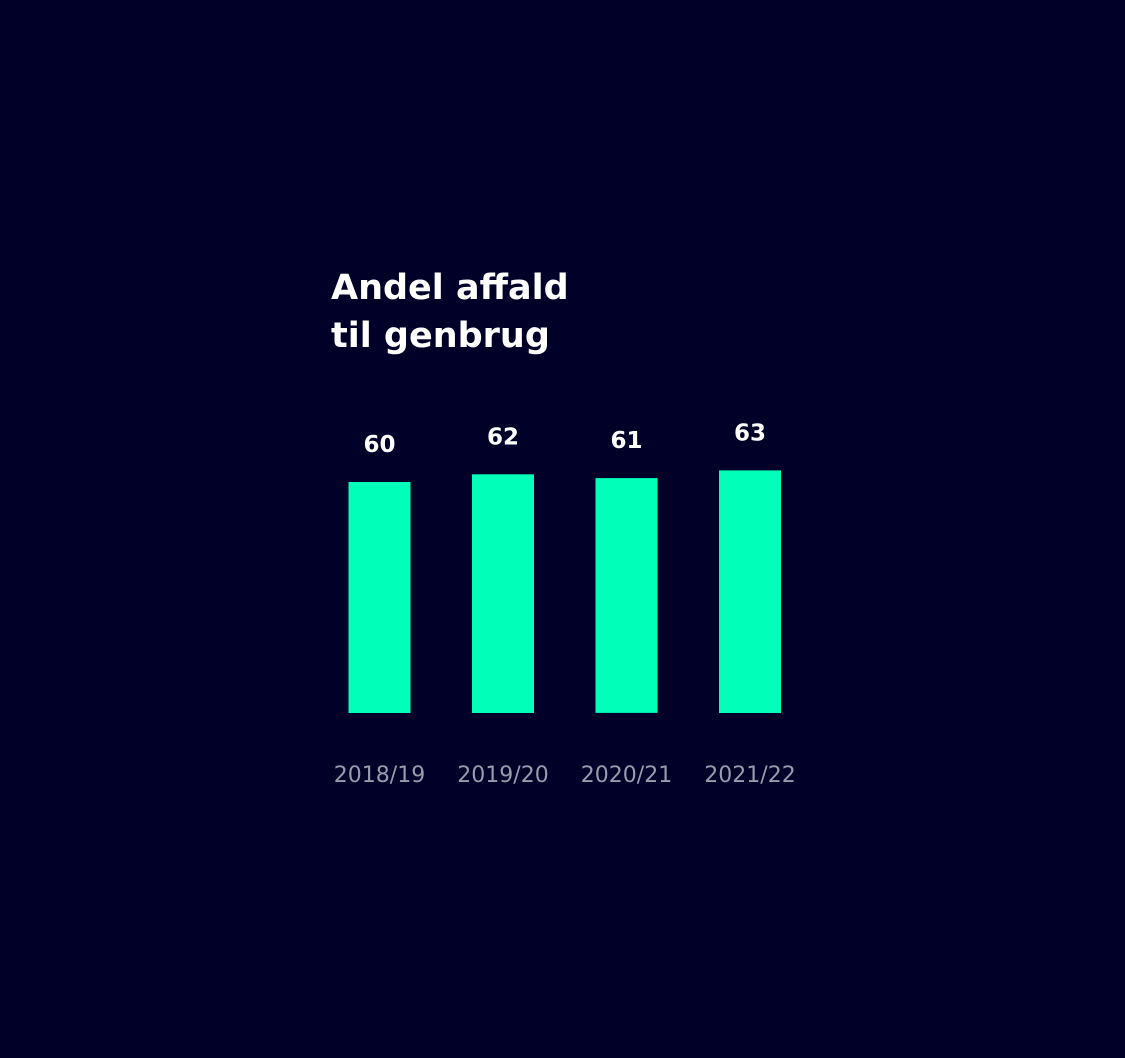 The width and height of the screenshot is (1125, 1058). What do you see at coordinates (379, 445) in the screenshot?
I see `value-label: 60` at bounding box center [379, 445].